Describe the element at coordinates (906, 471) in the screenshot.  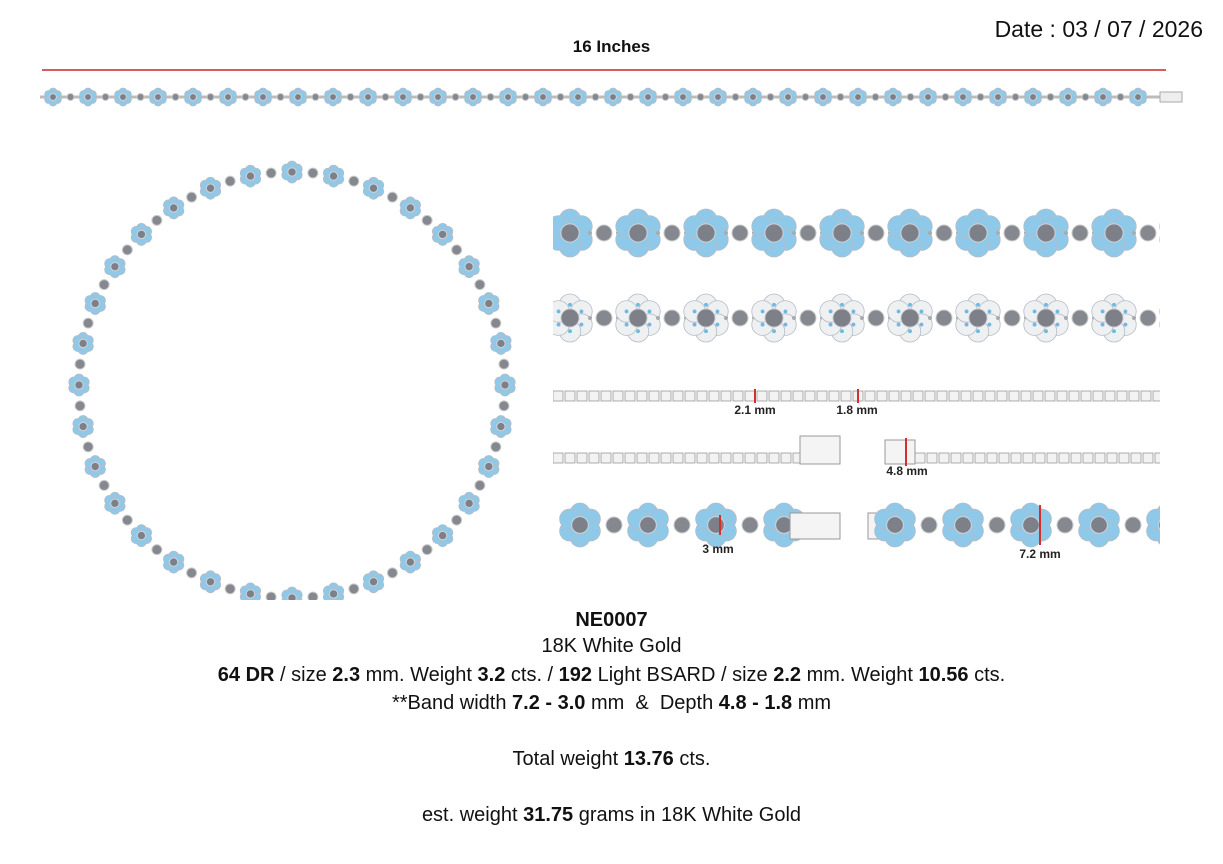
I see `measure-label: 4.8 mm` at that location.